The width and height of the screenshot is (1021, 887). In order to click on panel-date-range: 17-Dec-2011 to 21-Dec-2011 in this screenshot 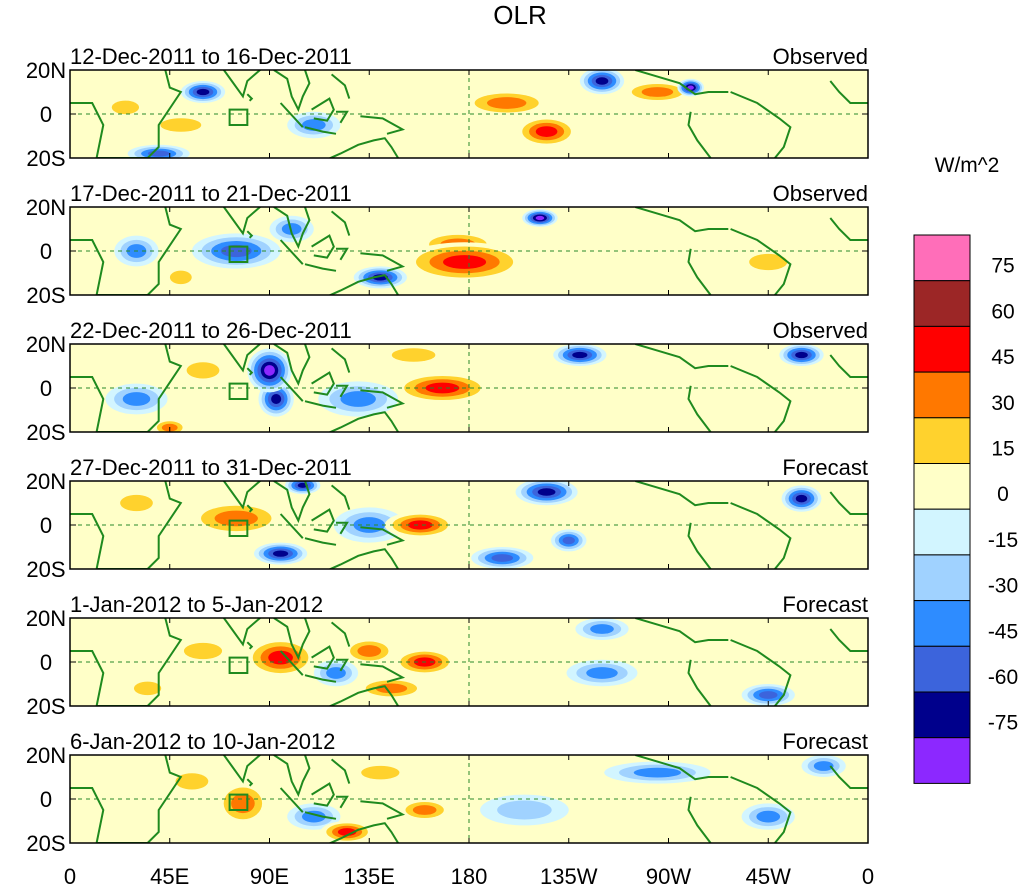, I will do `click(211, 193)`.